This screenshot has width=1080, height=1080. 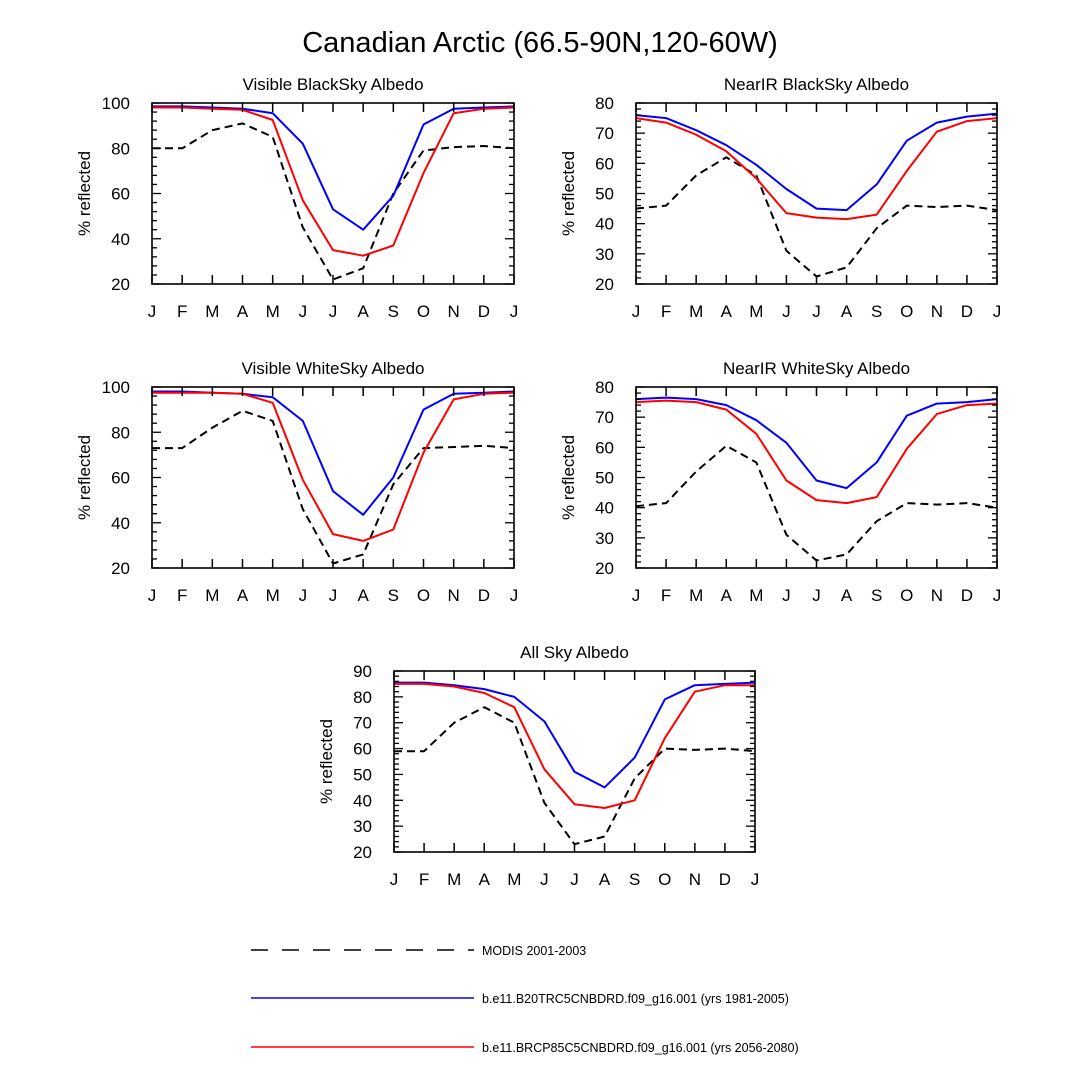 What do you see at coordinates (574, 652) in the screenshot?
I see `panel-title: All Sky Albedo` at bounding box center [574, 652].